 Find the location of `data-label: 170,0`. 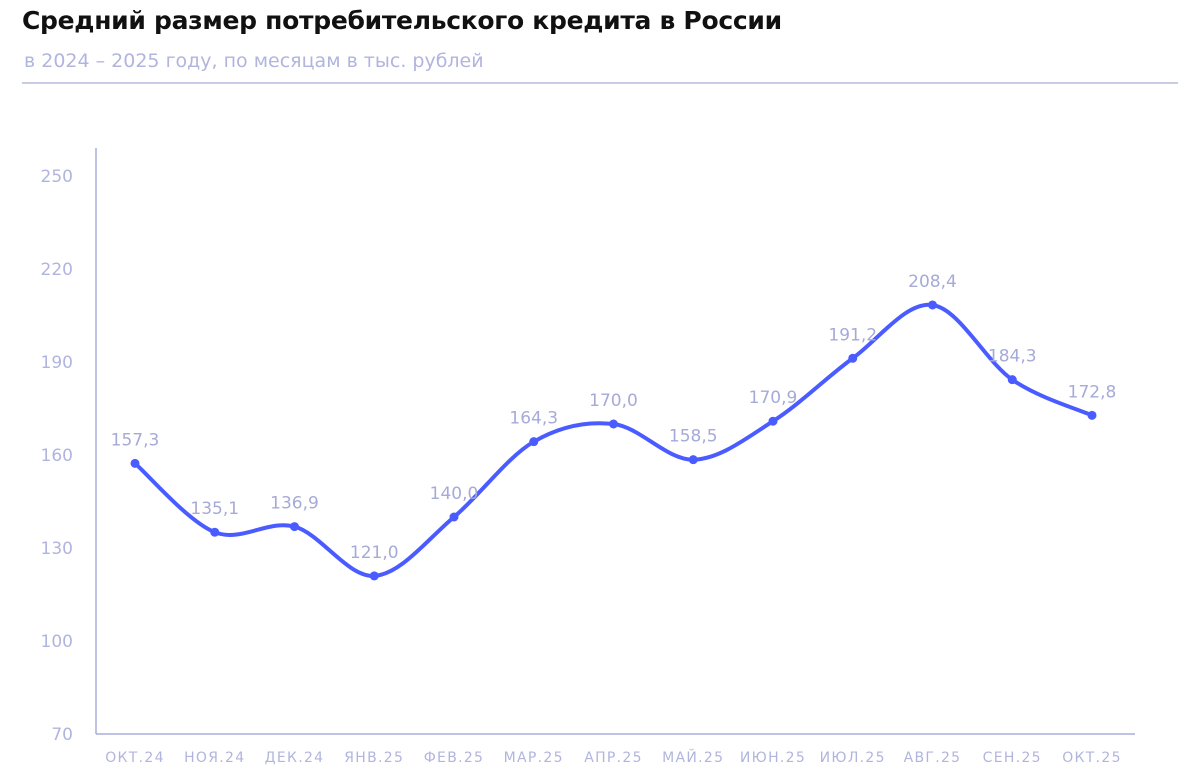

data-label: 170,0 is located at coordinates (613, 401).